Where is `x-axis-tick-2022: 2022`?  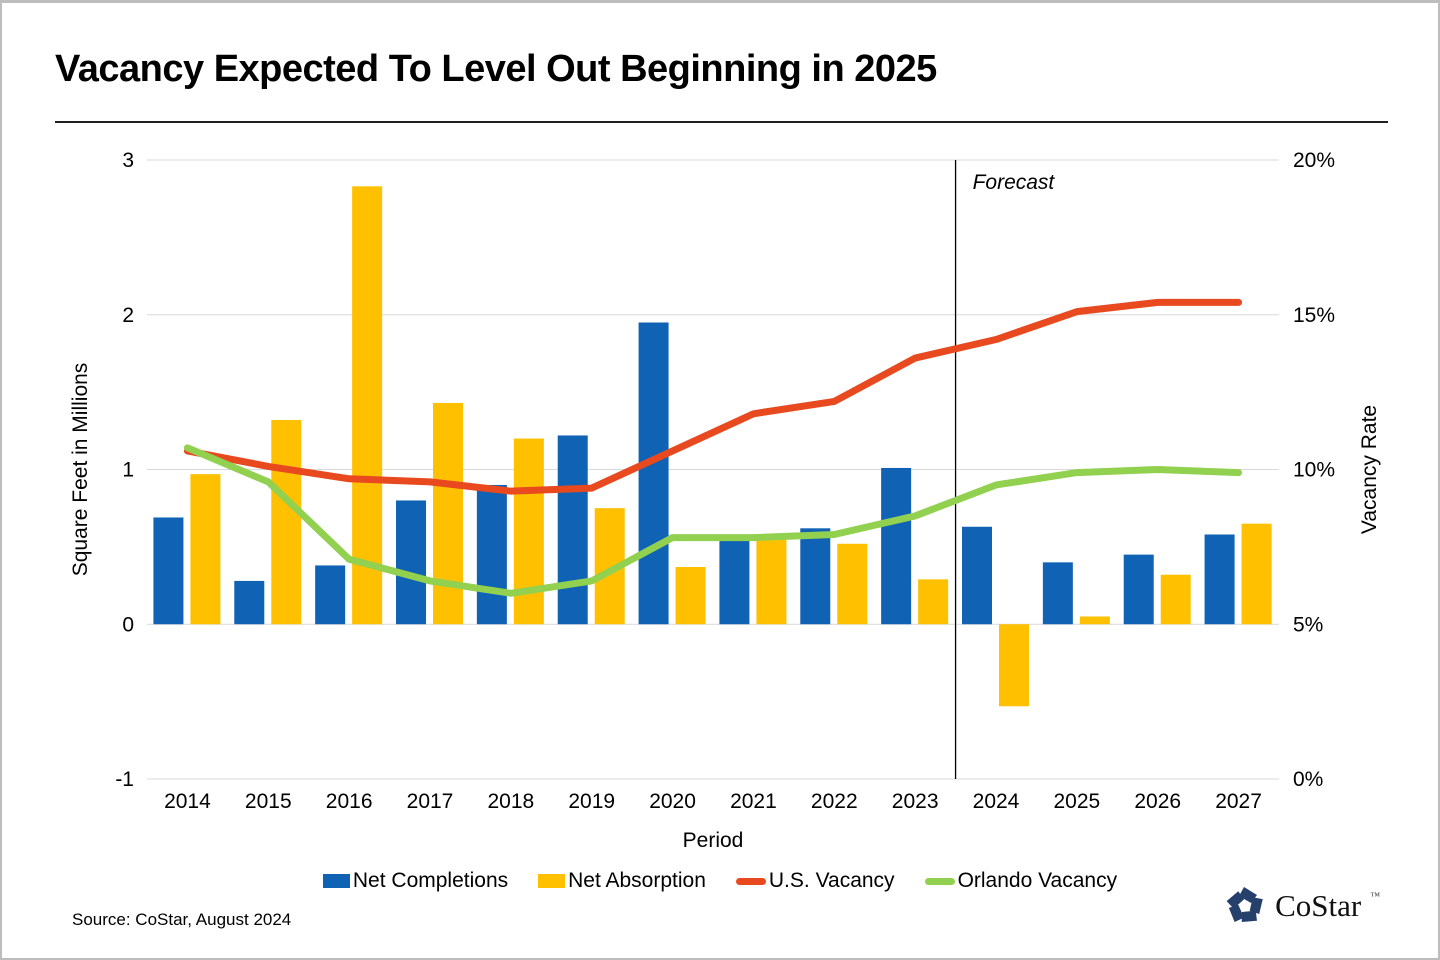 x-axis-tick-2022: 2022 is located at coordinates (834, 801).